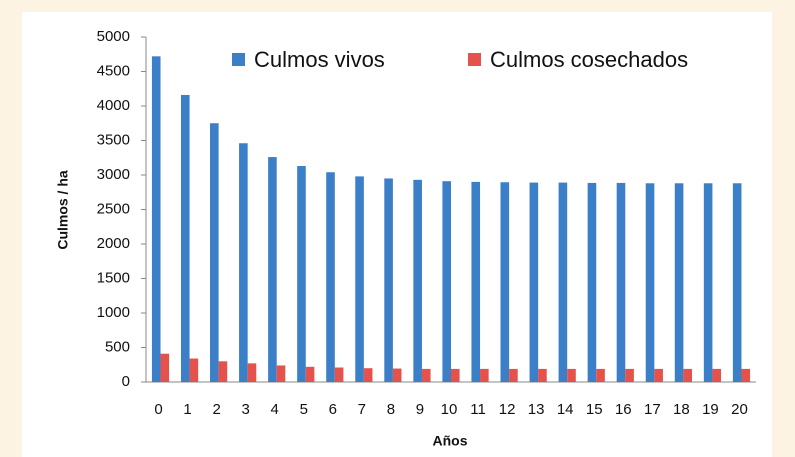 The height and width of the screenshot is (457, 795). Describe the element at coordinates (113, 312) in the screenshot. I see `y-tick-label: 1000` at that location.